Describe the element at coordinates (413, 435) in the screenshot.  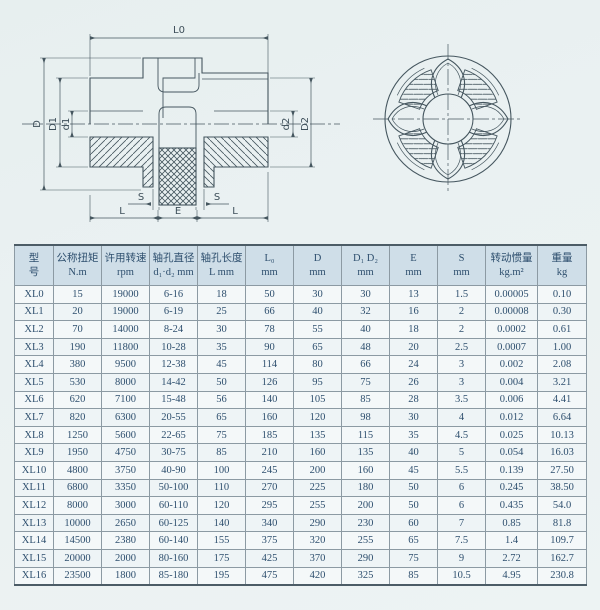
I see `table-cell: 35` at that location.